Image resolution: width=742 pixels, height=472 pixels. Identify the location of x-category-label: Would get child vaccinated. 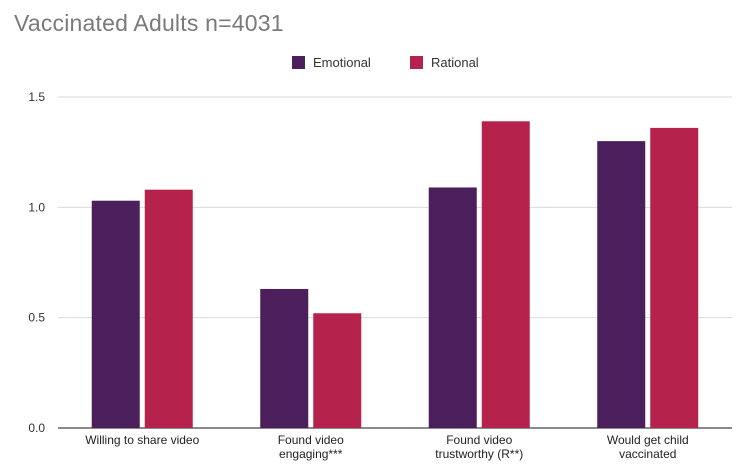
(648, 447).